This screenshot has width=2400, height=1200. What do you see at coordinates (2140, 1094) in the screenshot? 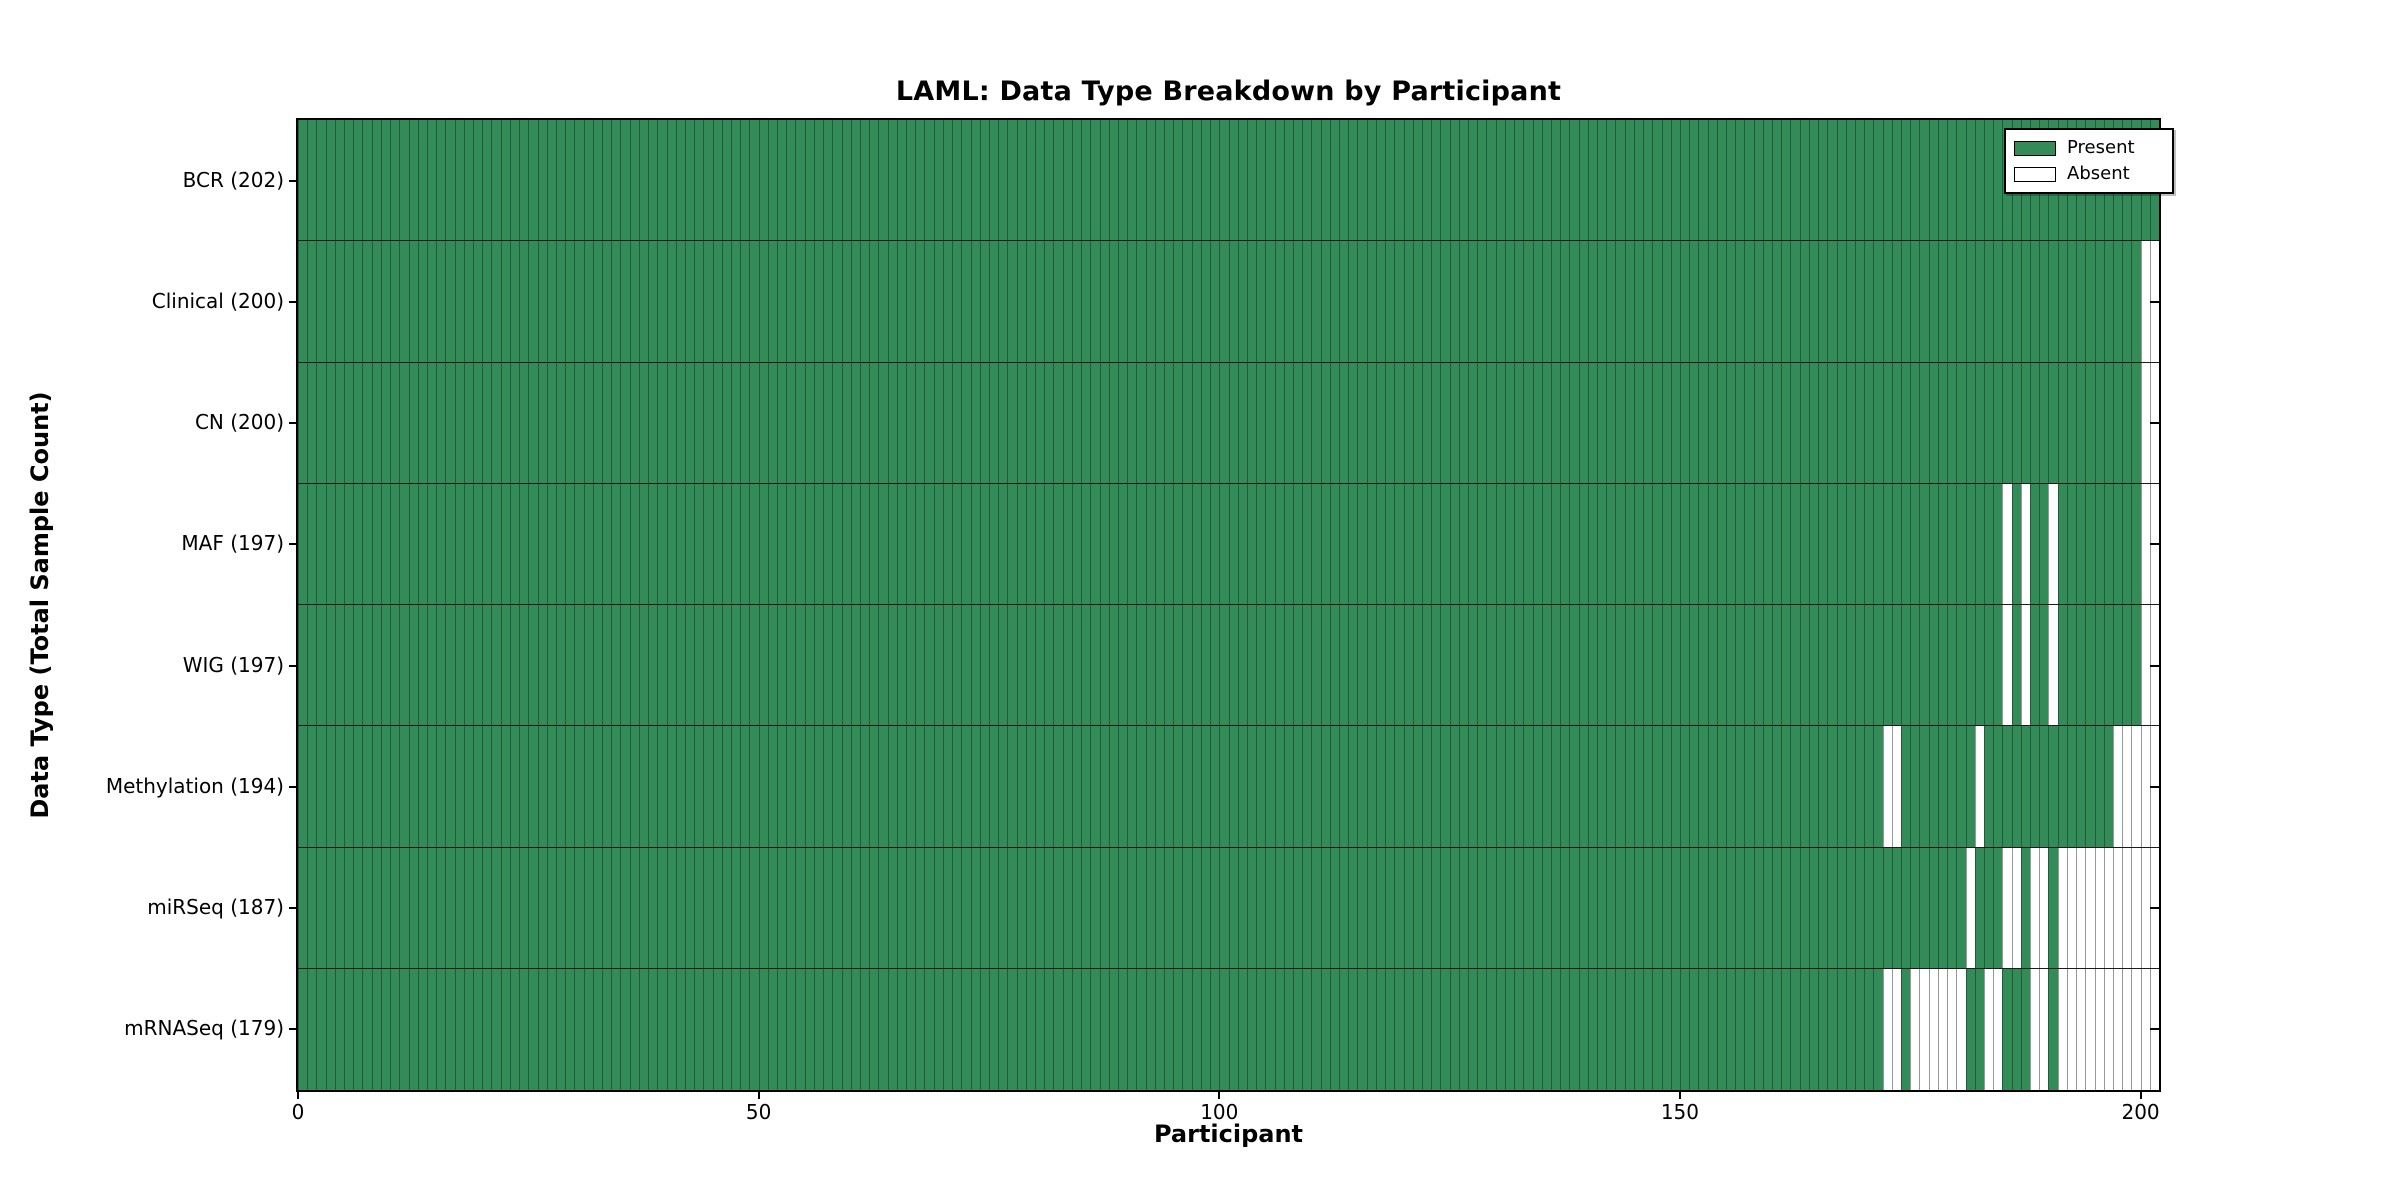
I see `x-axis-tick` at bounding box center [2140, 1094].